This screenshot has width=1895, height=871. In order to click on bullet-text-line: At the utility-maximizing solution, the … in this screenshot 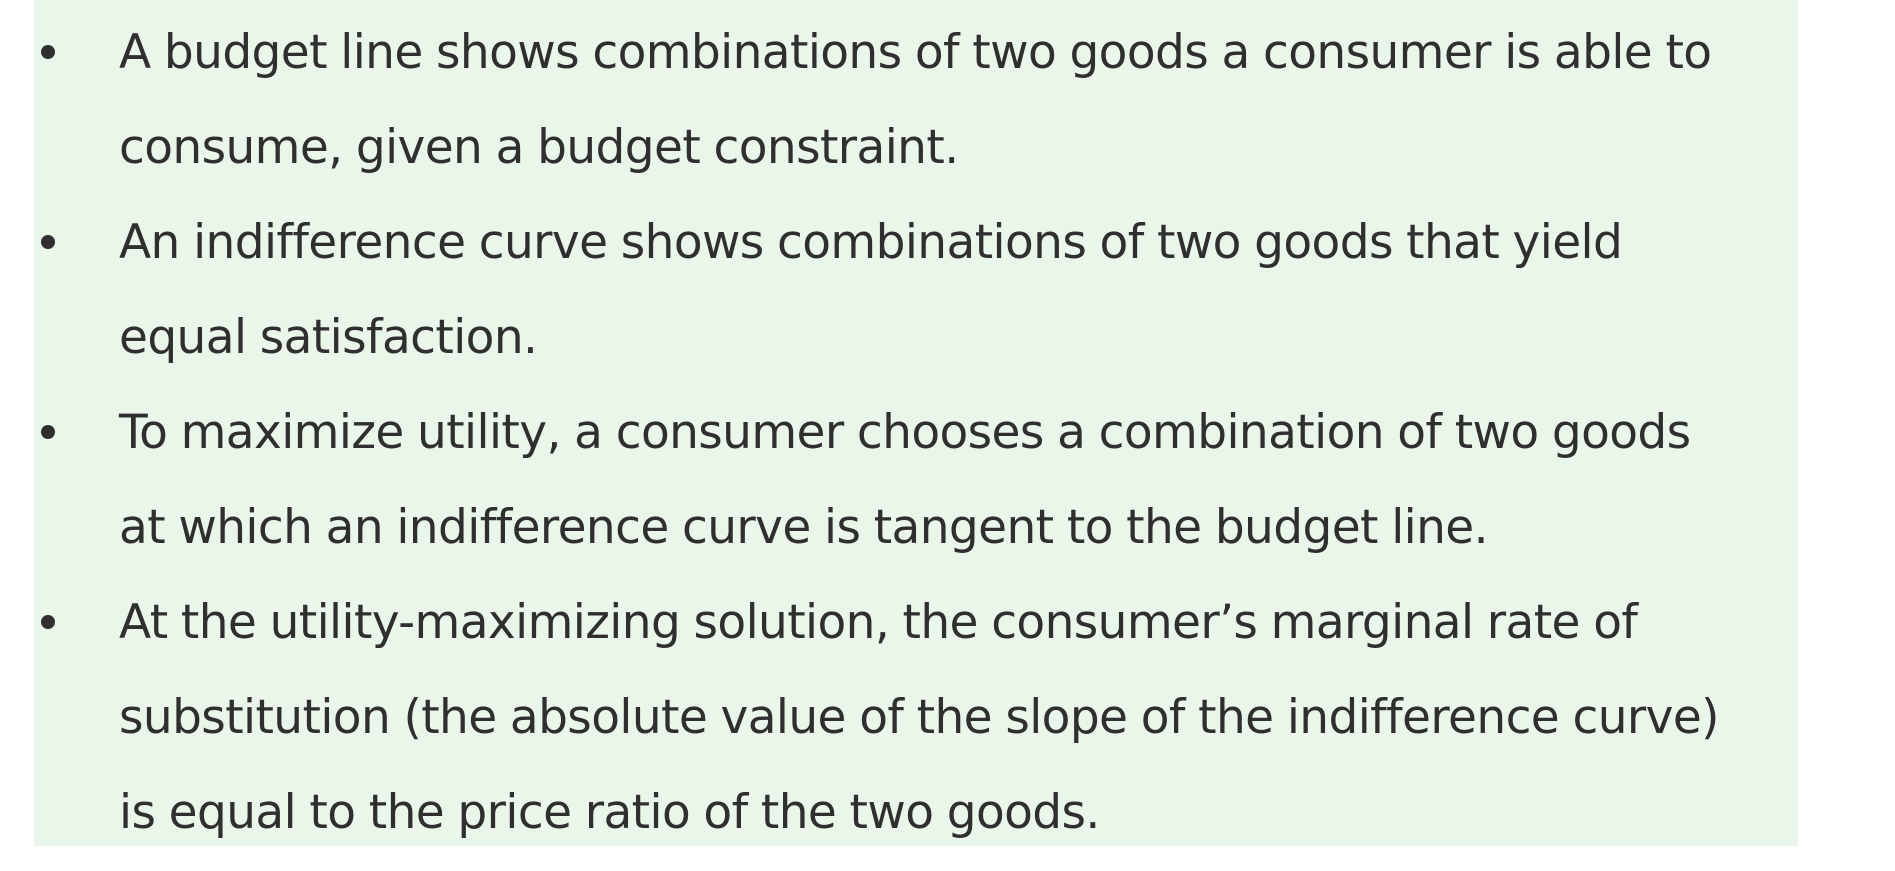, I will do `click(878, 622)`.